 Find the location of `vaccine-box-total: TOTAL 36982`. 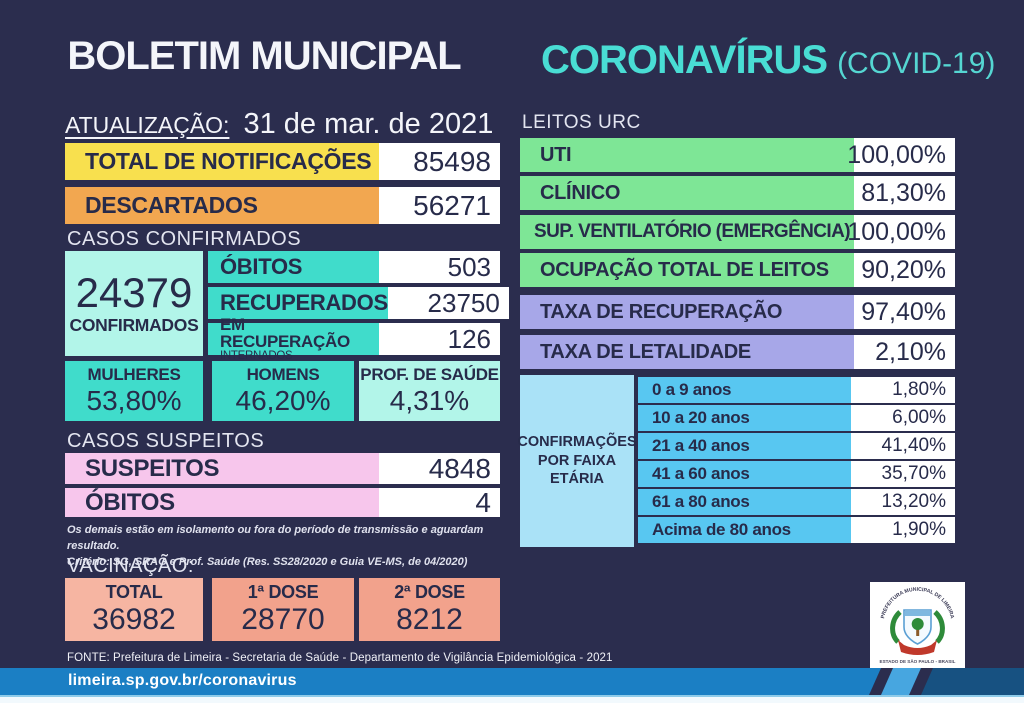

vaccine-box-total: TOTAL 36982 is located at coordinates (134, 609).